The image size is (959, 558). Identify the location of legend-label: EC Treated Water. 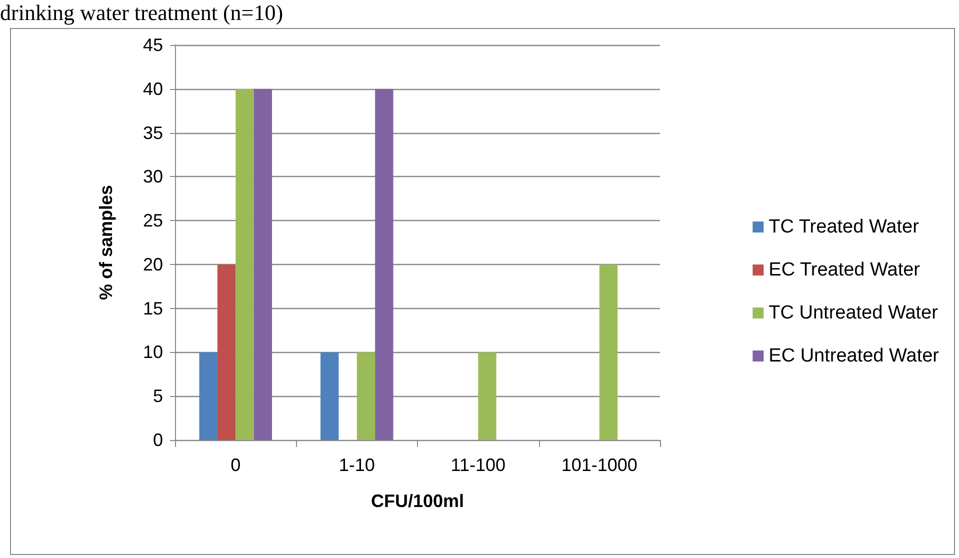
(844, 270).